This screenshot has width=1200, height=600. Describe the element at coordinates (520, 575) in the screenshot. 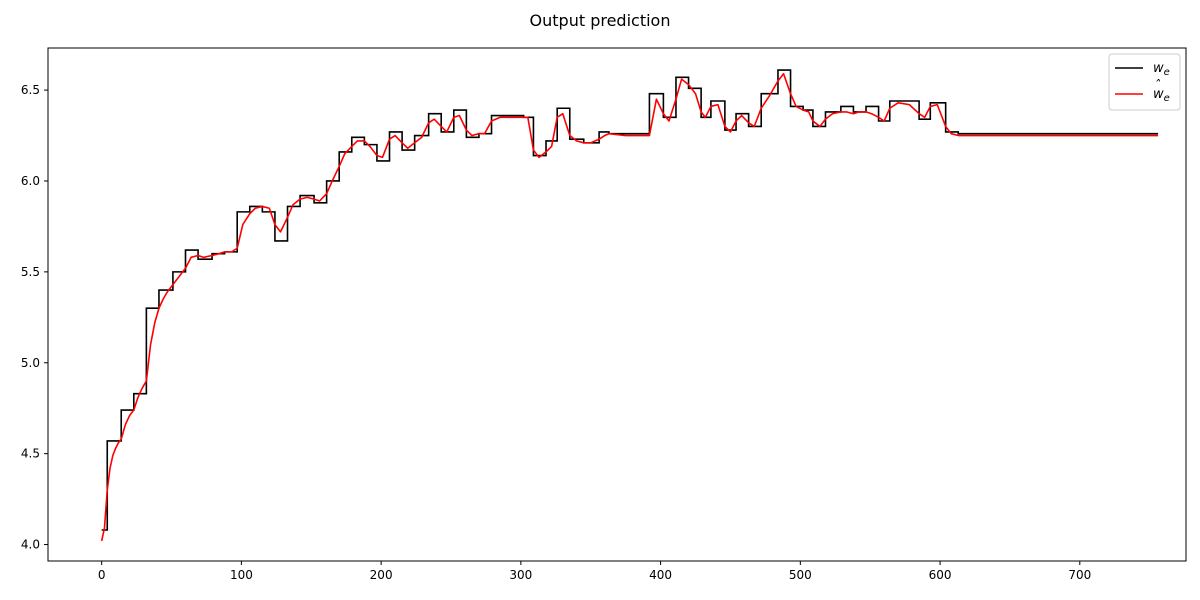

I see `x-tick-label: 300` at that location.